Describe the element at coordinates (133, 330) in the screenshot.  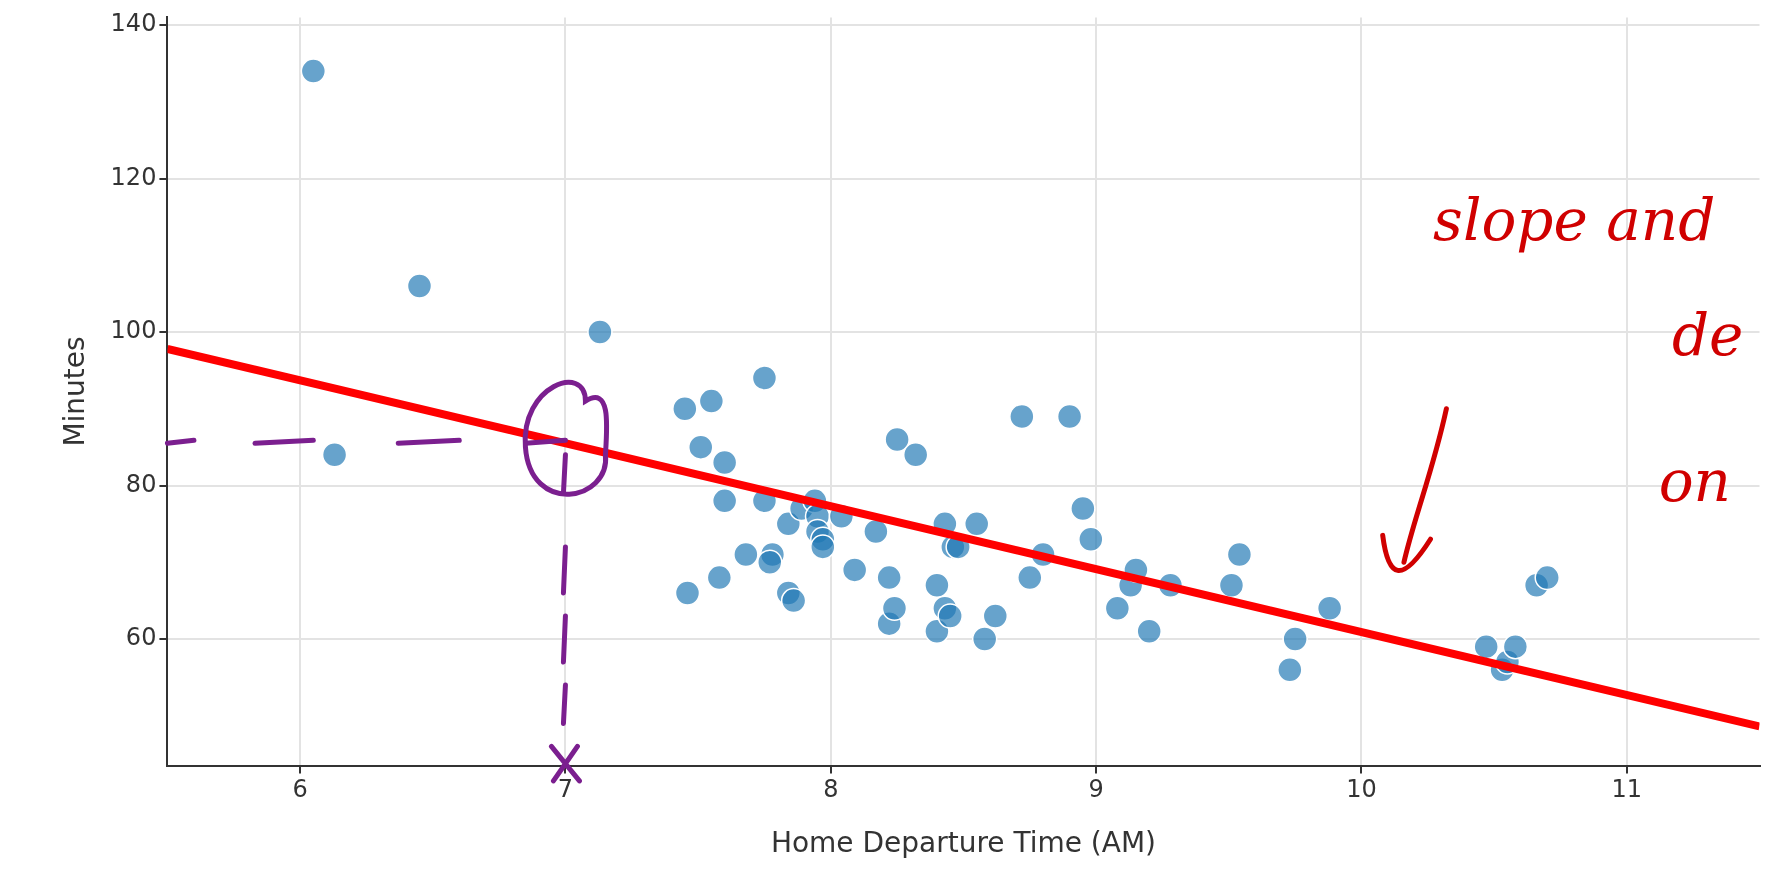
I see `y-tick-label: 100` at that location.